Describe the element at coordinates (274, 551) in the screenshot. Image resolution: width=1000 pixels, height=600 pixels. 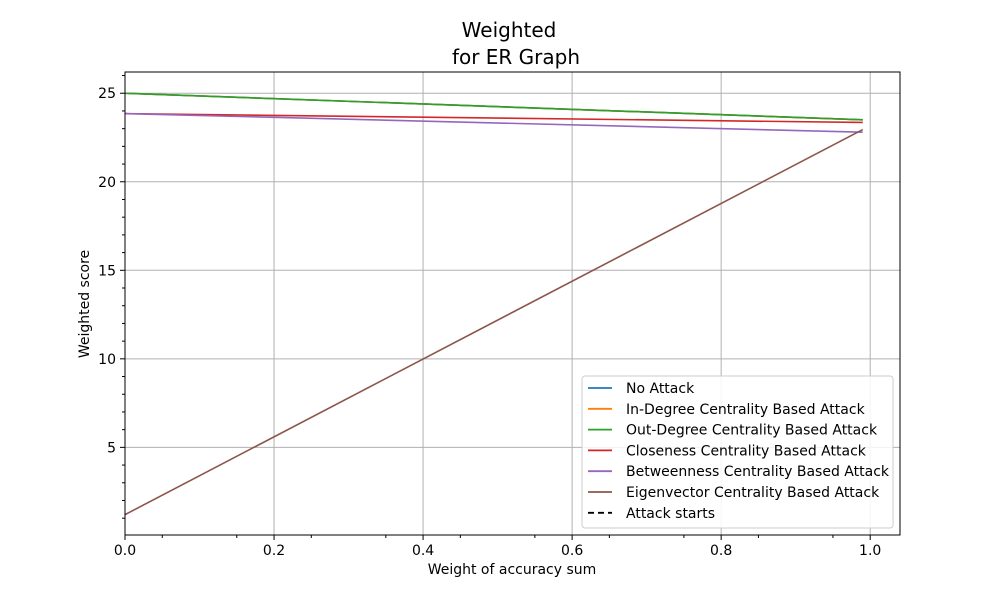
I see `x-tick-label: 0.2` at that location.